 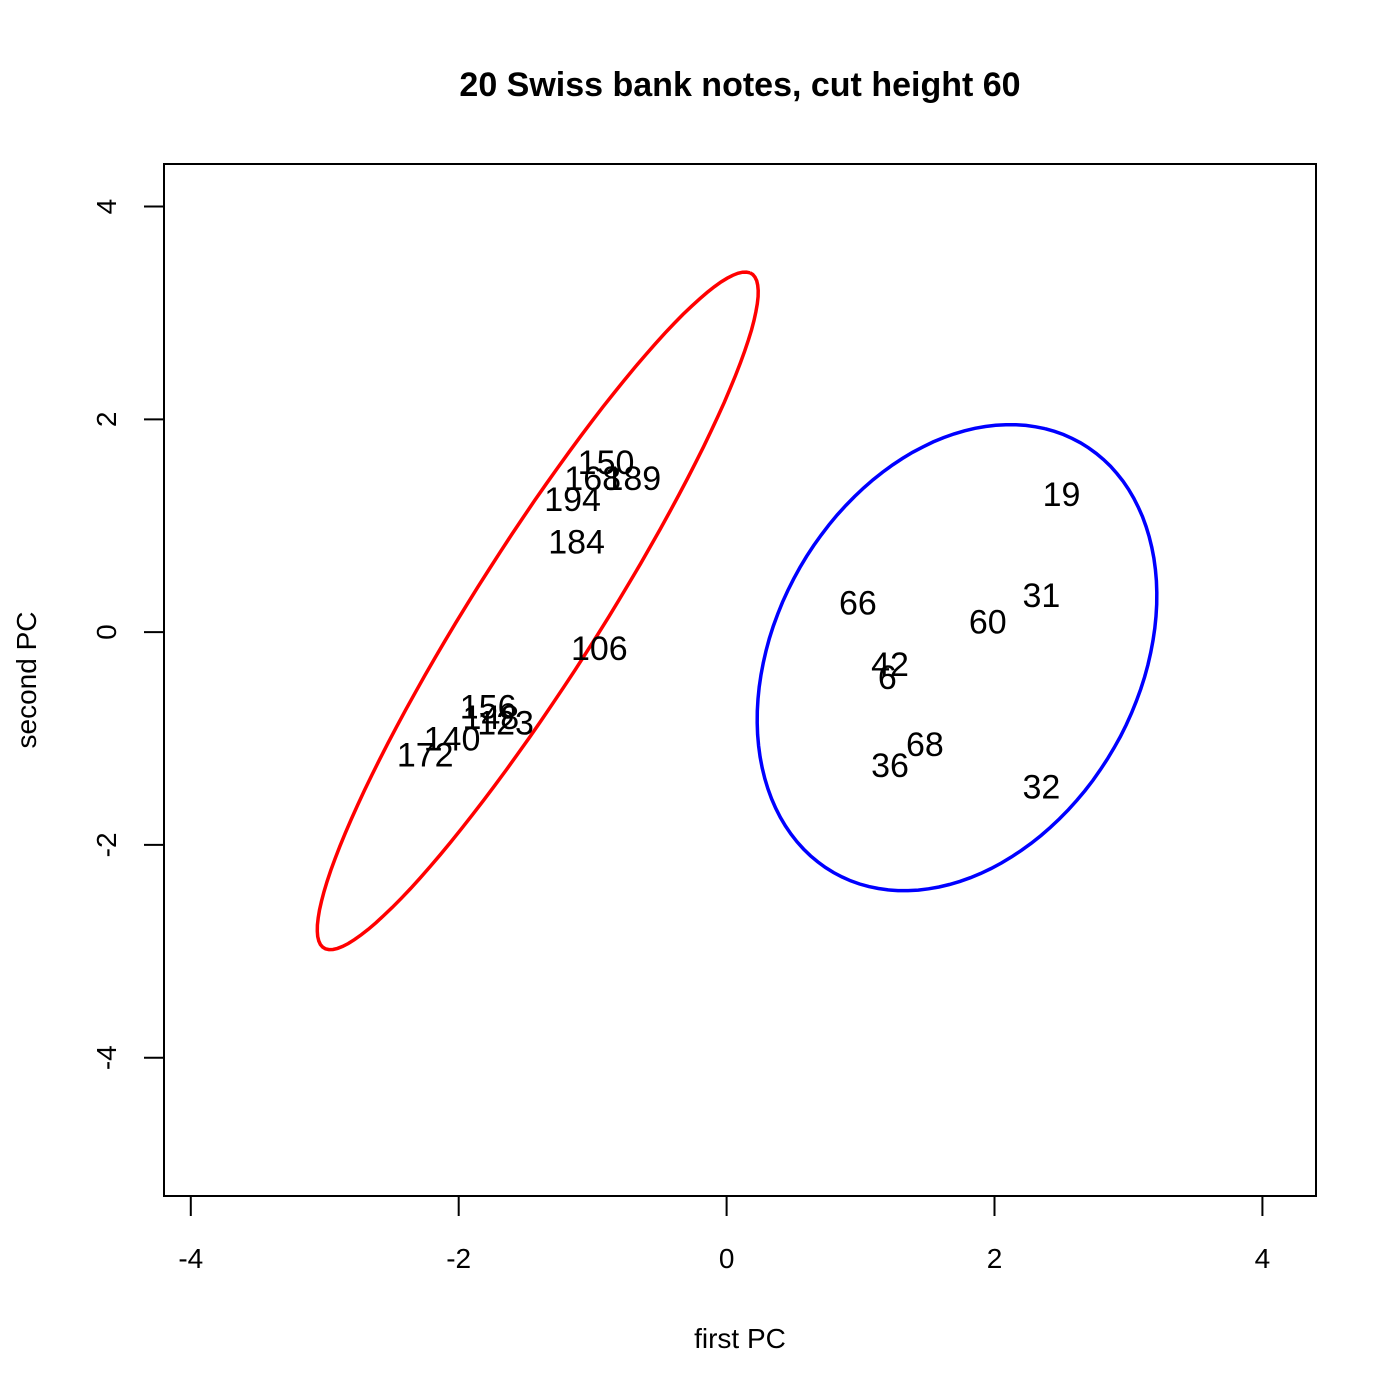 What do you see at coordinates (190, 1258) in the screenshot?
I see `x-tick-label: -4` at bounding box center [190, 1258].